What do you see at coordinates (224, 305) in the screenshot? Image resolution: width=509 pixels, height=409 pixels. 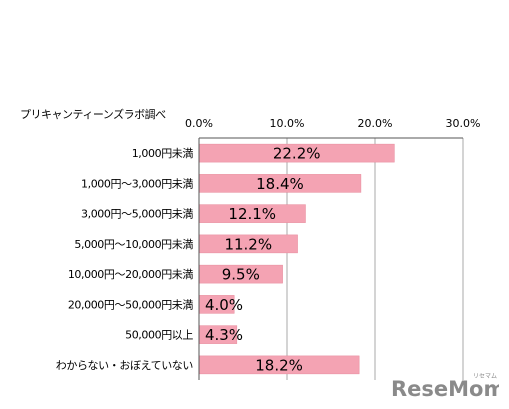 I see `data-label-5: 4.0%` at bounding box center [224, 305].